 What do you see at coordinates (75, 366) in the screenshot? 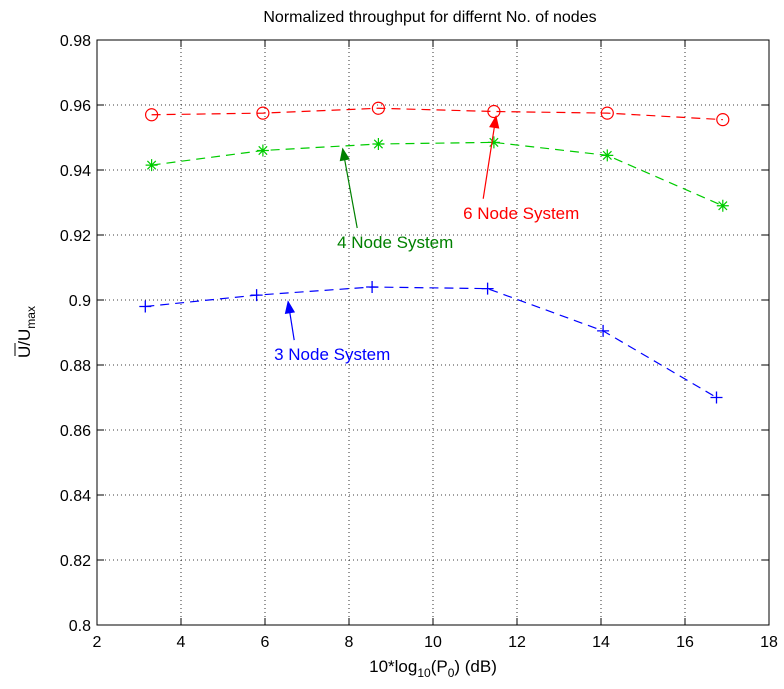
I see `y-tick-label: 0.88` at bounding box center [75, 366].